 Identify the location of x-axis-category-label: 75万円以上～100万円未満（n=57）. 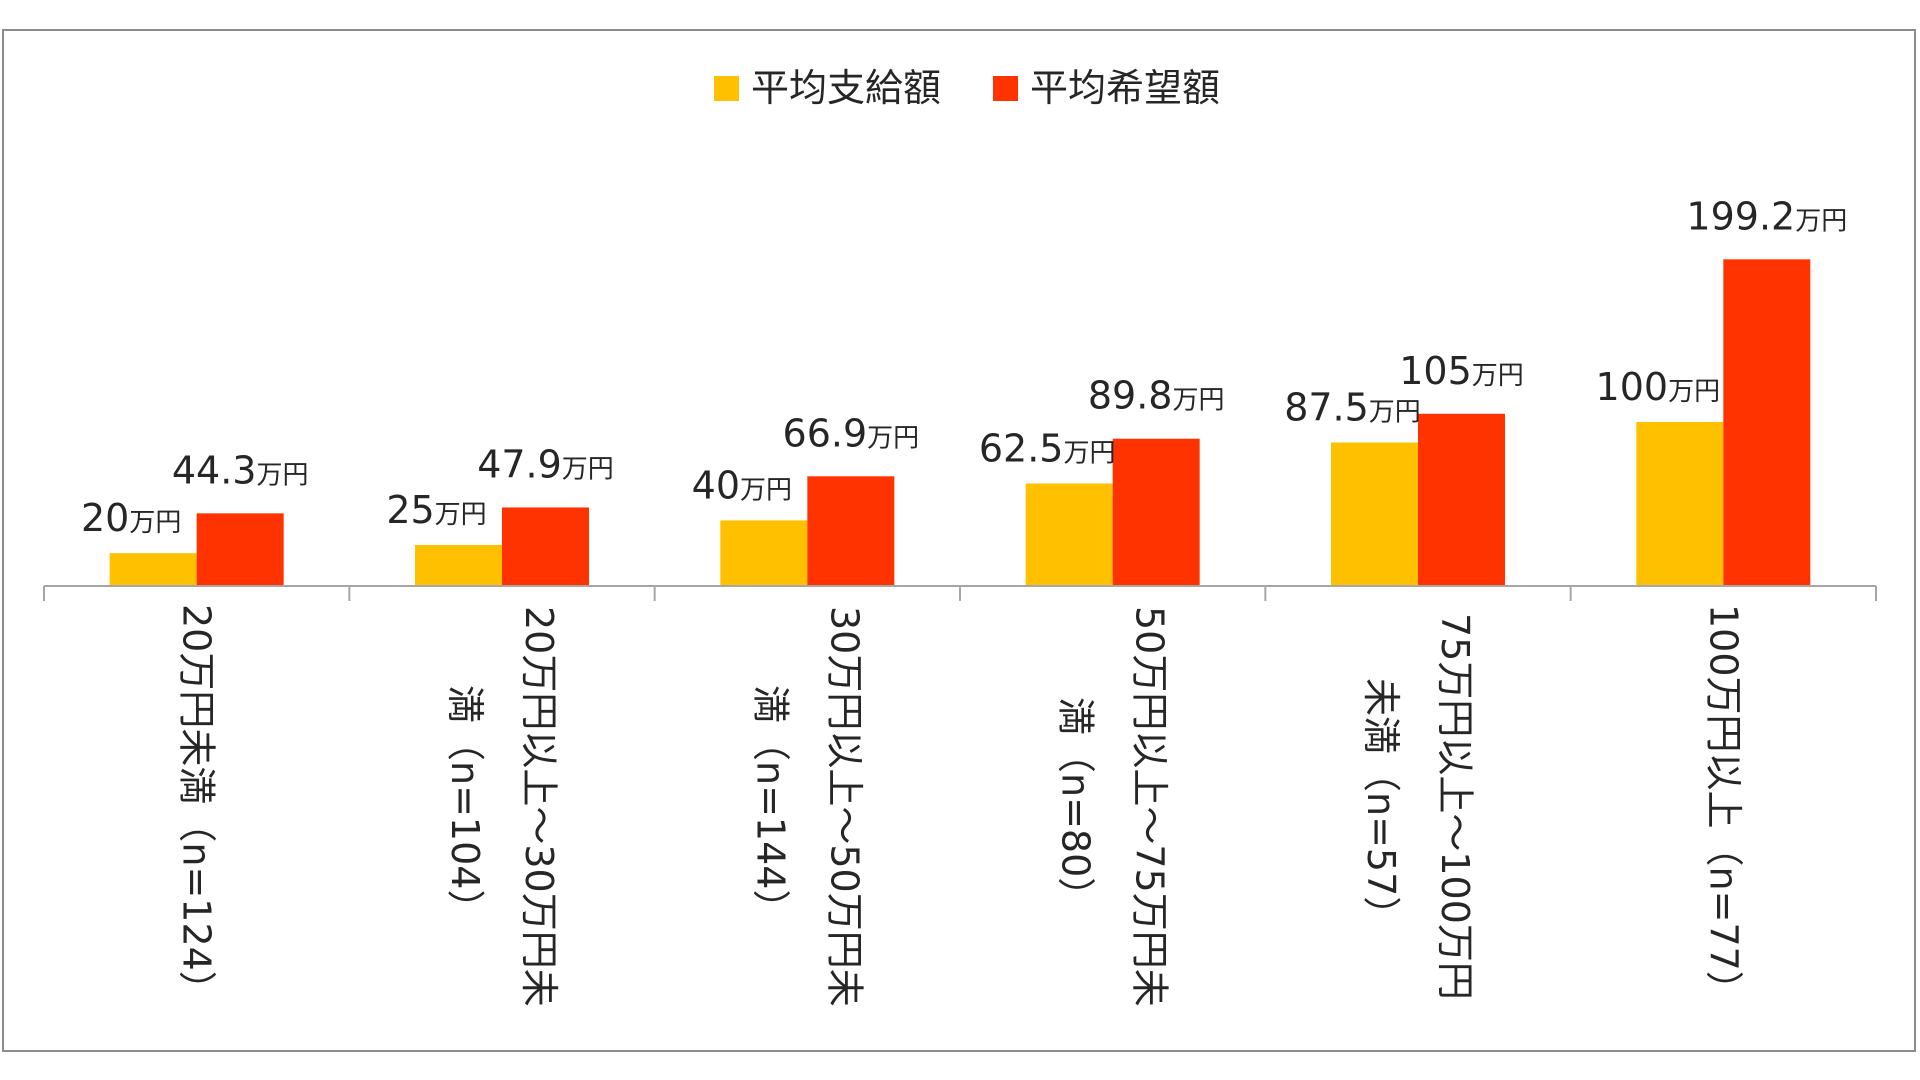
(1418, 806).